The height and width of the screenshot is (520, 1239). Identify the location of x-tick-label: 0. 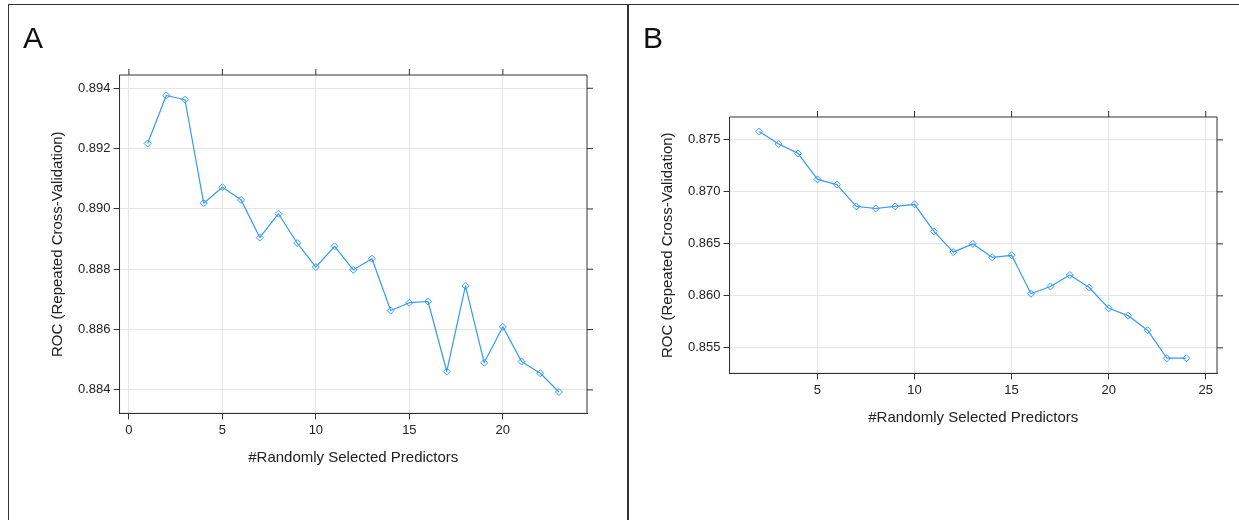
(129, 429).